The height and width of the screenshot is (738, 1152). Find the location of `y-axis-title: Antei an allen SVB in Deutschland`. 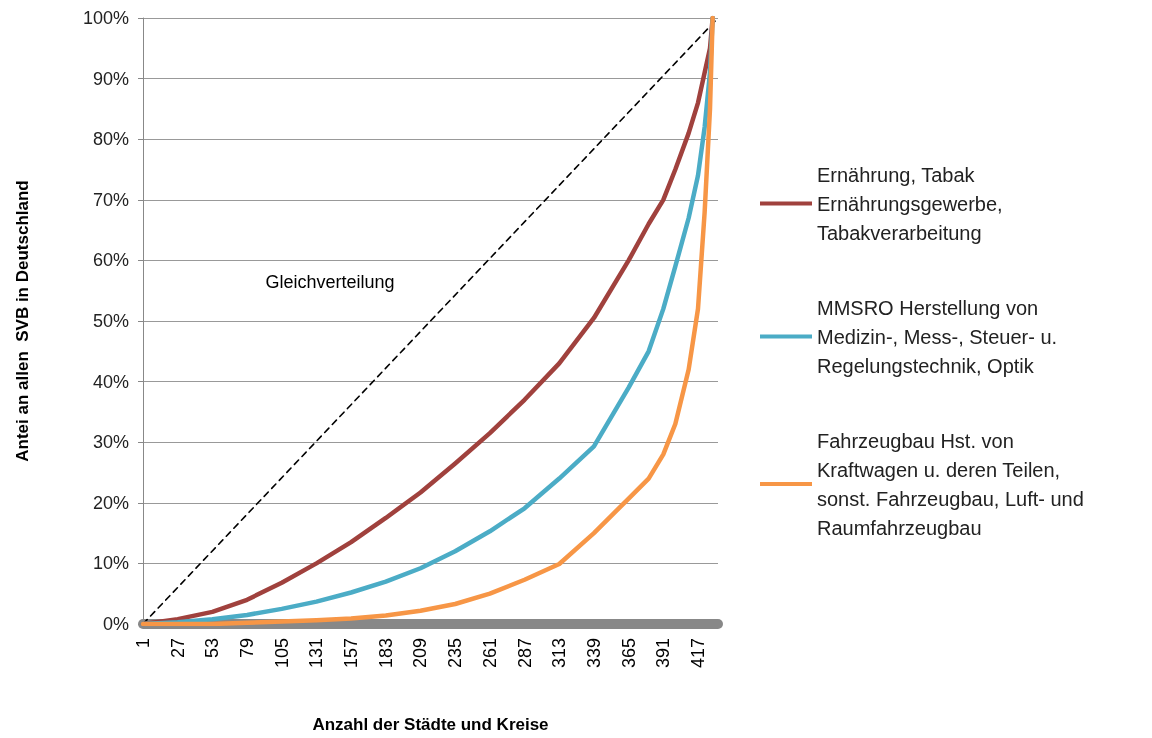

y-axis-title: Antei an allen SVB in Deutschland is located at coordinates (22, 321).